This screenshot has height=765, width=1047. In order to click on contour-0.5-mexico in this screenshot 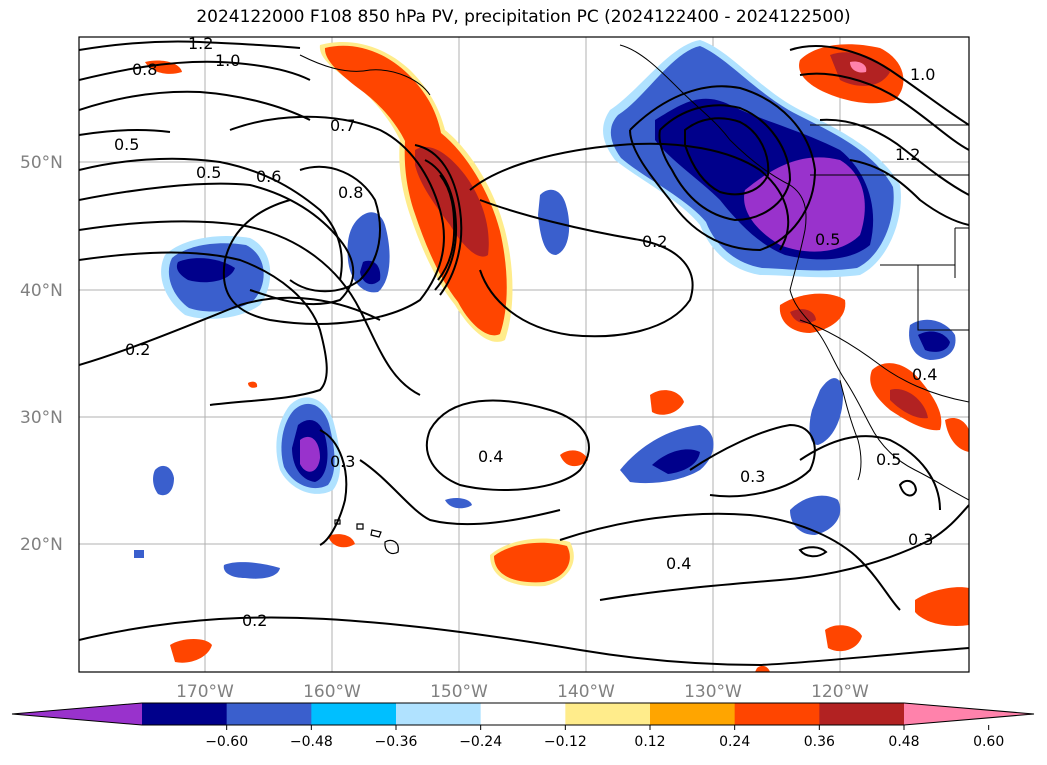, I will do `click(870, 473)`.